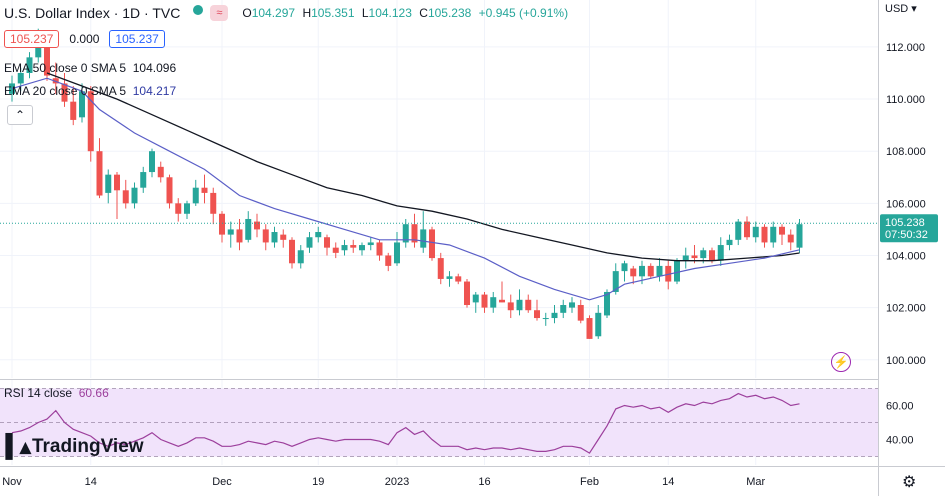  I want to click on spread-value: 0.000, so click(84, 39).